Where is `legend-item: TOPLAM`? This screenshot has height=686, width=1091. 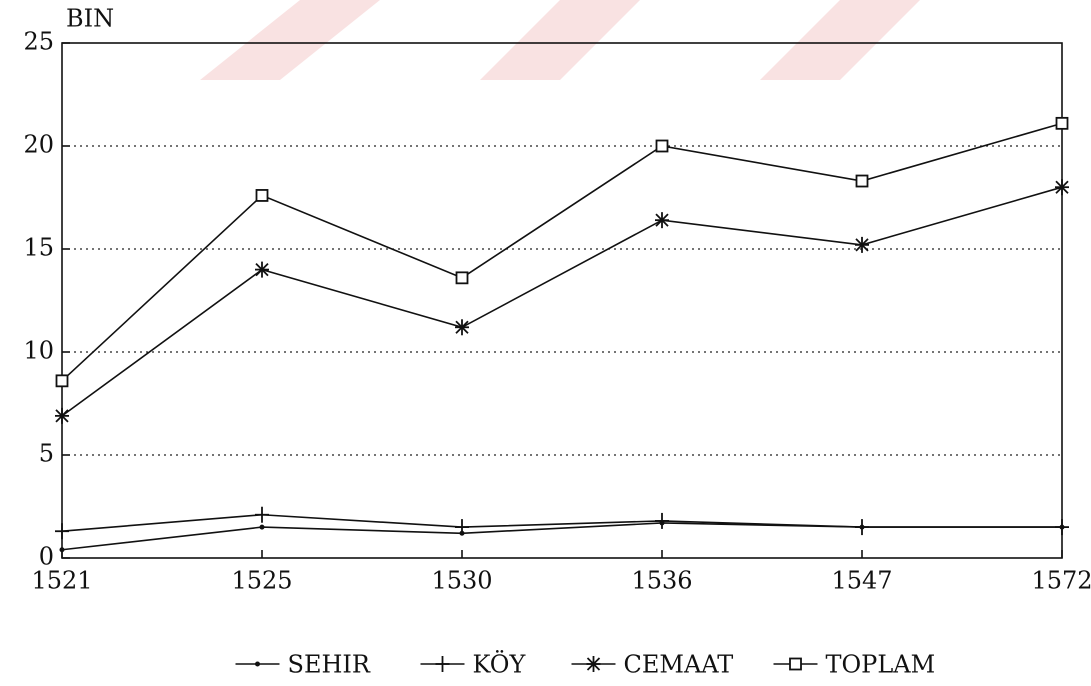 legend-item: TOPLAM is located at coordinates (854, 665).